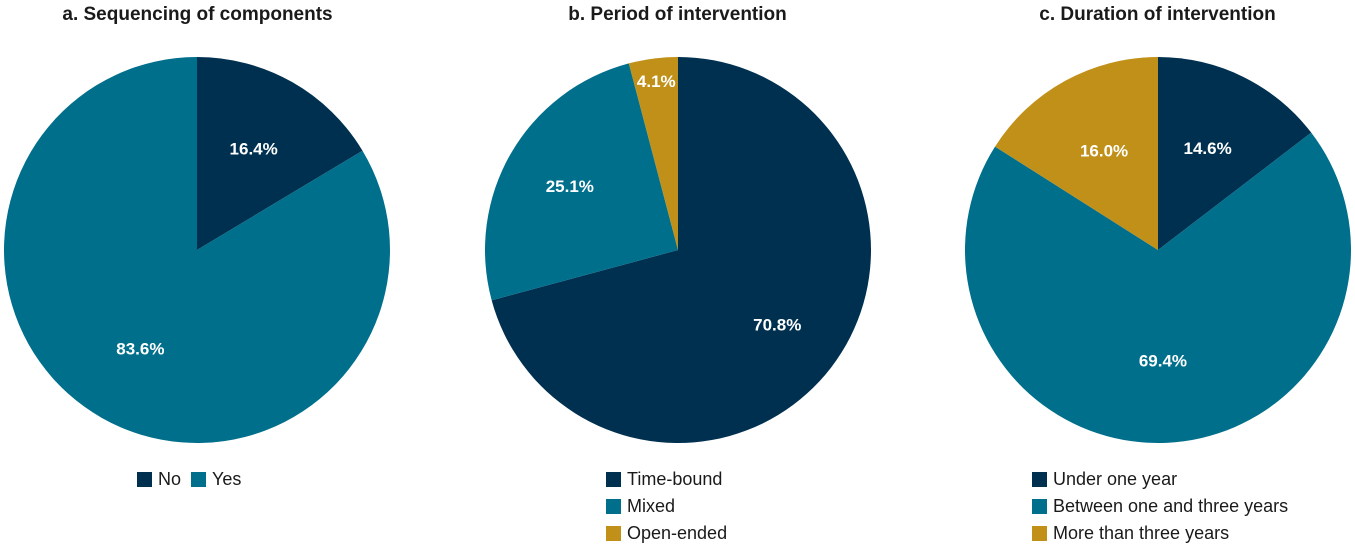  I want to click on legend-item-under-one-year: Under one year, so click(1160, 479).